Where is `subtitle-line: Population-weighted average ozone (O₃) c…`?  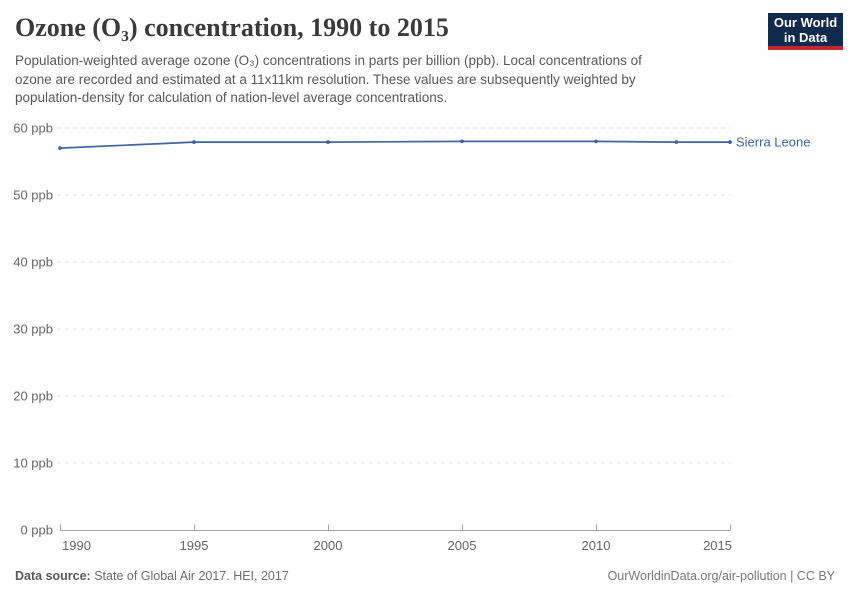 subtitle-line: Population-weighted average ozone (O₃) c… is located at coordinates (328, 60).